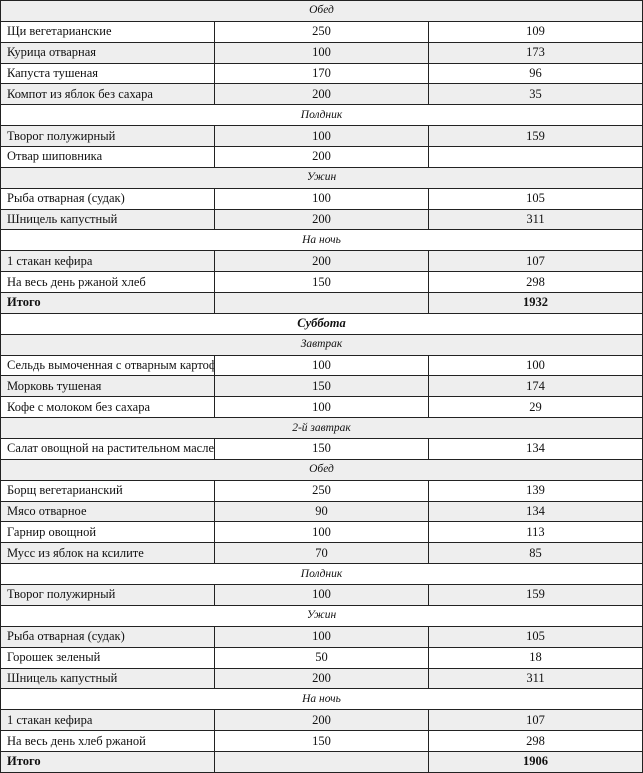 This screenshot has height=773, width=643. What do you see at coordinates (107, 532) in the screenshot?
I see `dish-name: Гарнир овощной` at bounding box center [107, 532].